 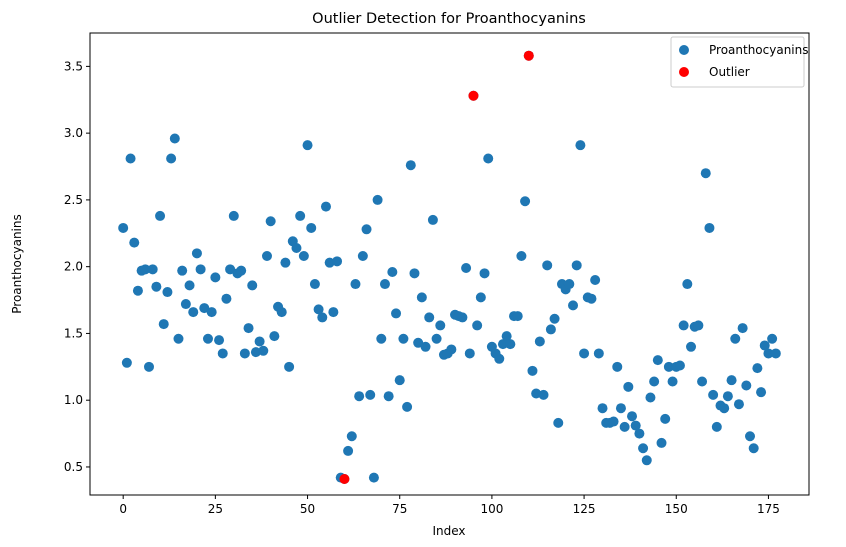 I want to click on x-tick-label: 25, so click(x=215, y=509).